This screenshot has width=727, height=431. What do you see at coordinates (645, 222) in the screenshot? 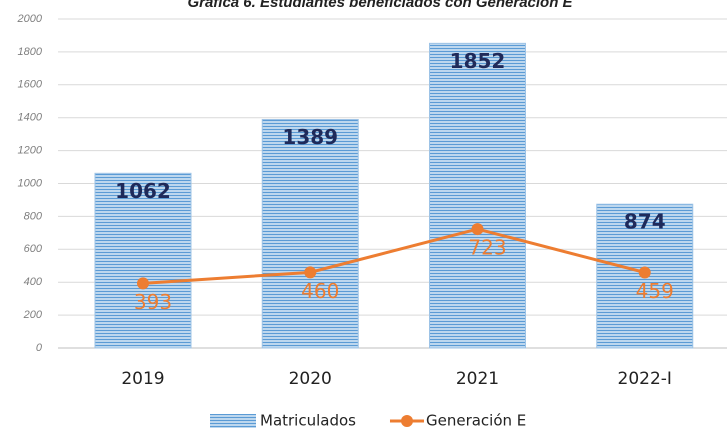
I see `data-label: 874` at bounding box center [645, 222].